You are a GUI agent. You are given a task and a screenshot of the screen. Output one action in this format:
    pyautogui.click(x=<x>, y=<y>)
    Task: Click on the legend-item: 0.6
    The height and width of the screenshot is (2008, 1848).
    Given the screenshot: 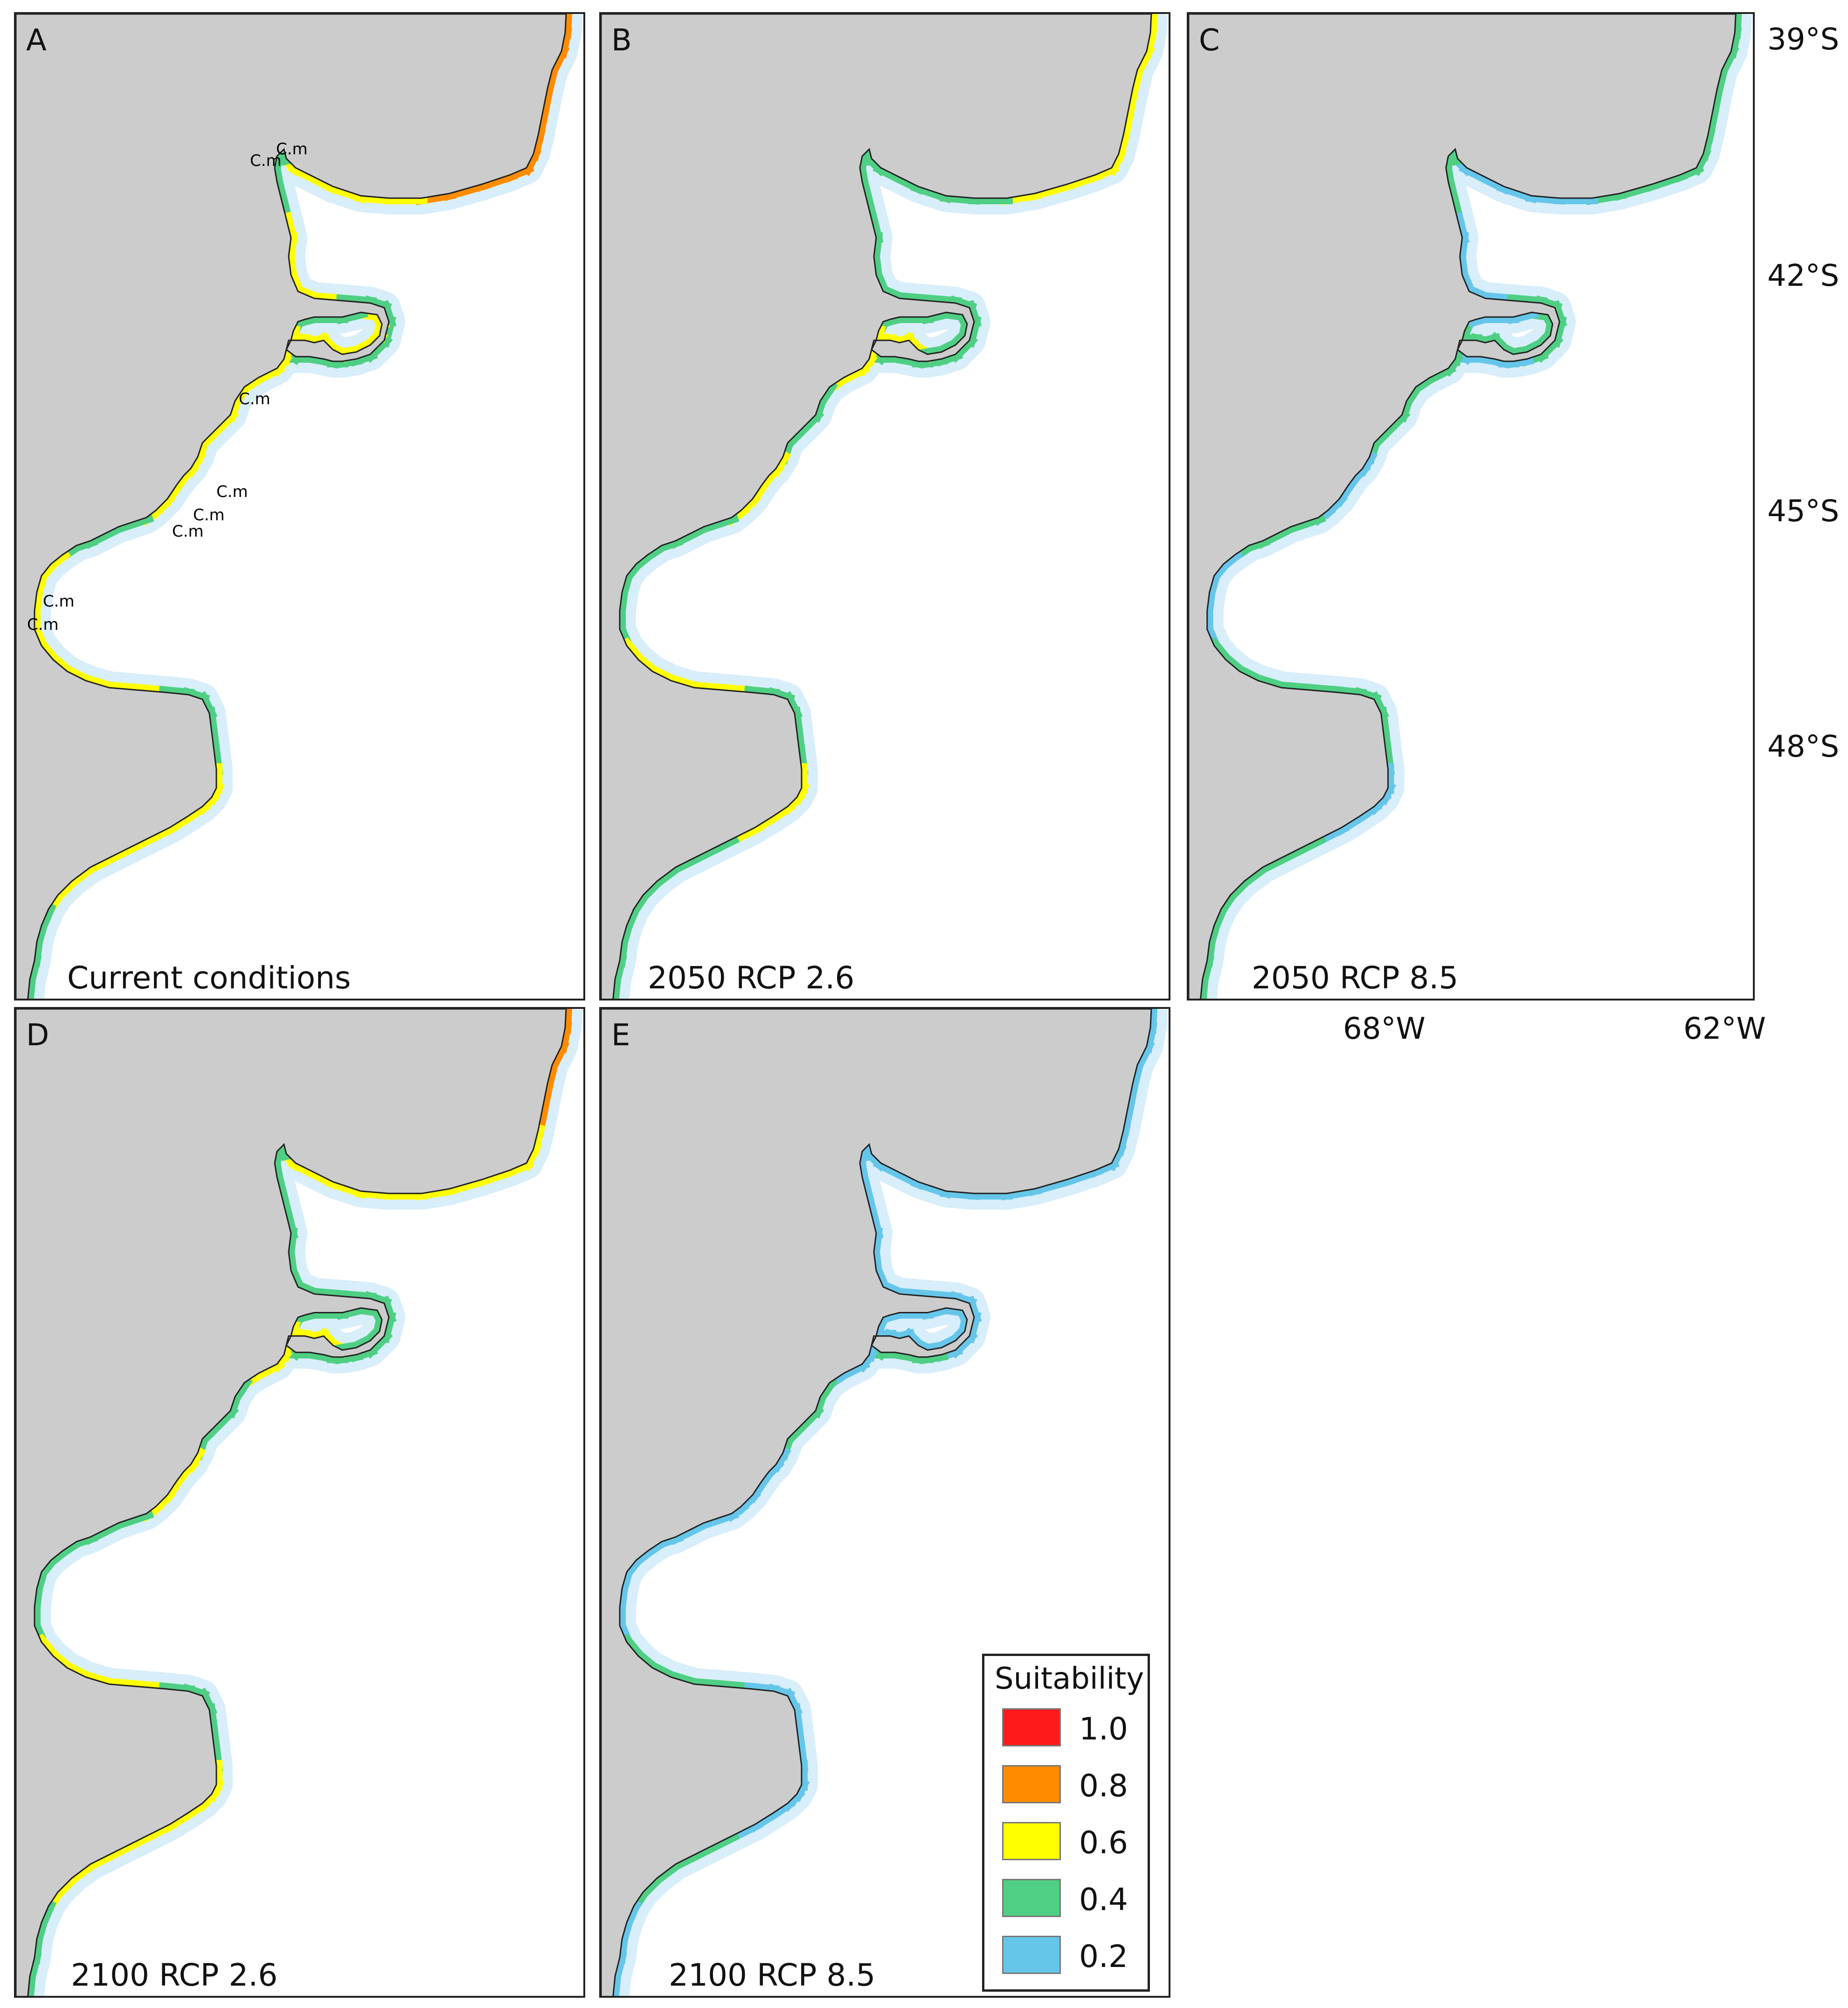 What is the action you would take?
    pyautogui.click(x=1072, y=1843)
    